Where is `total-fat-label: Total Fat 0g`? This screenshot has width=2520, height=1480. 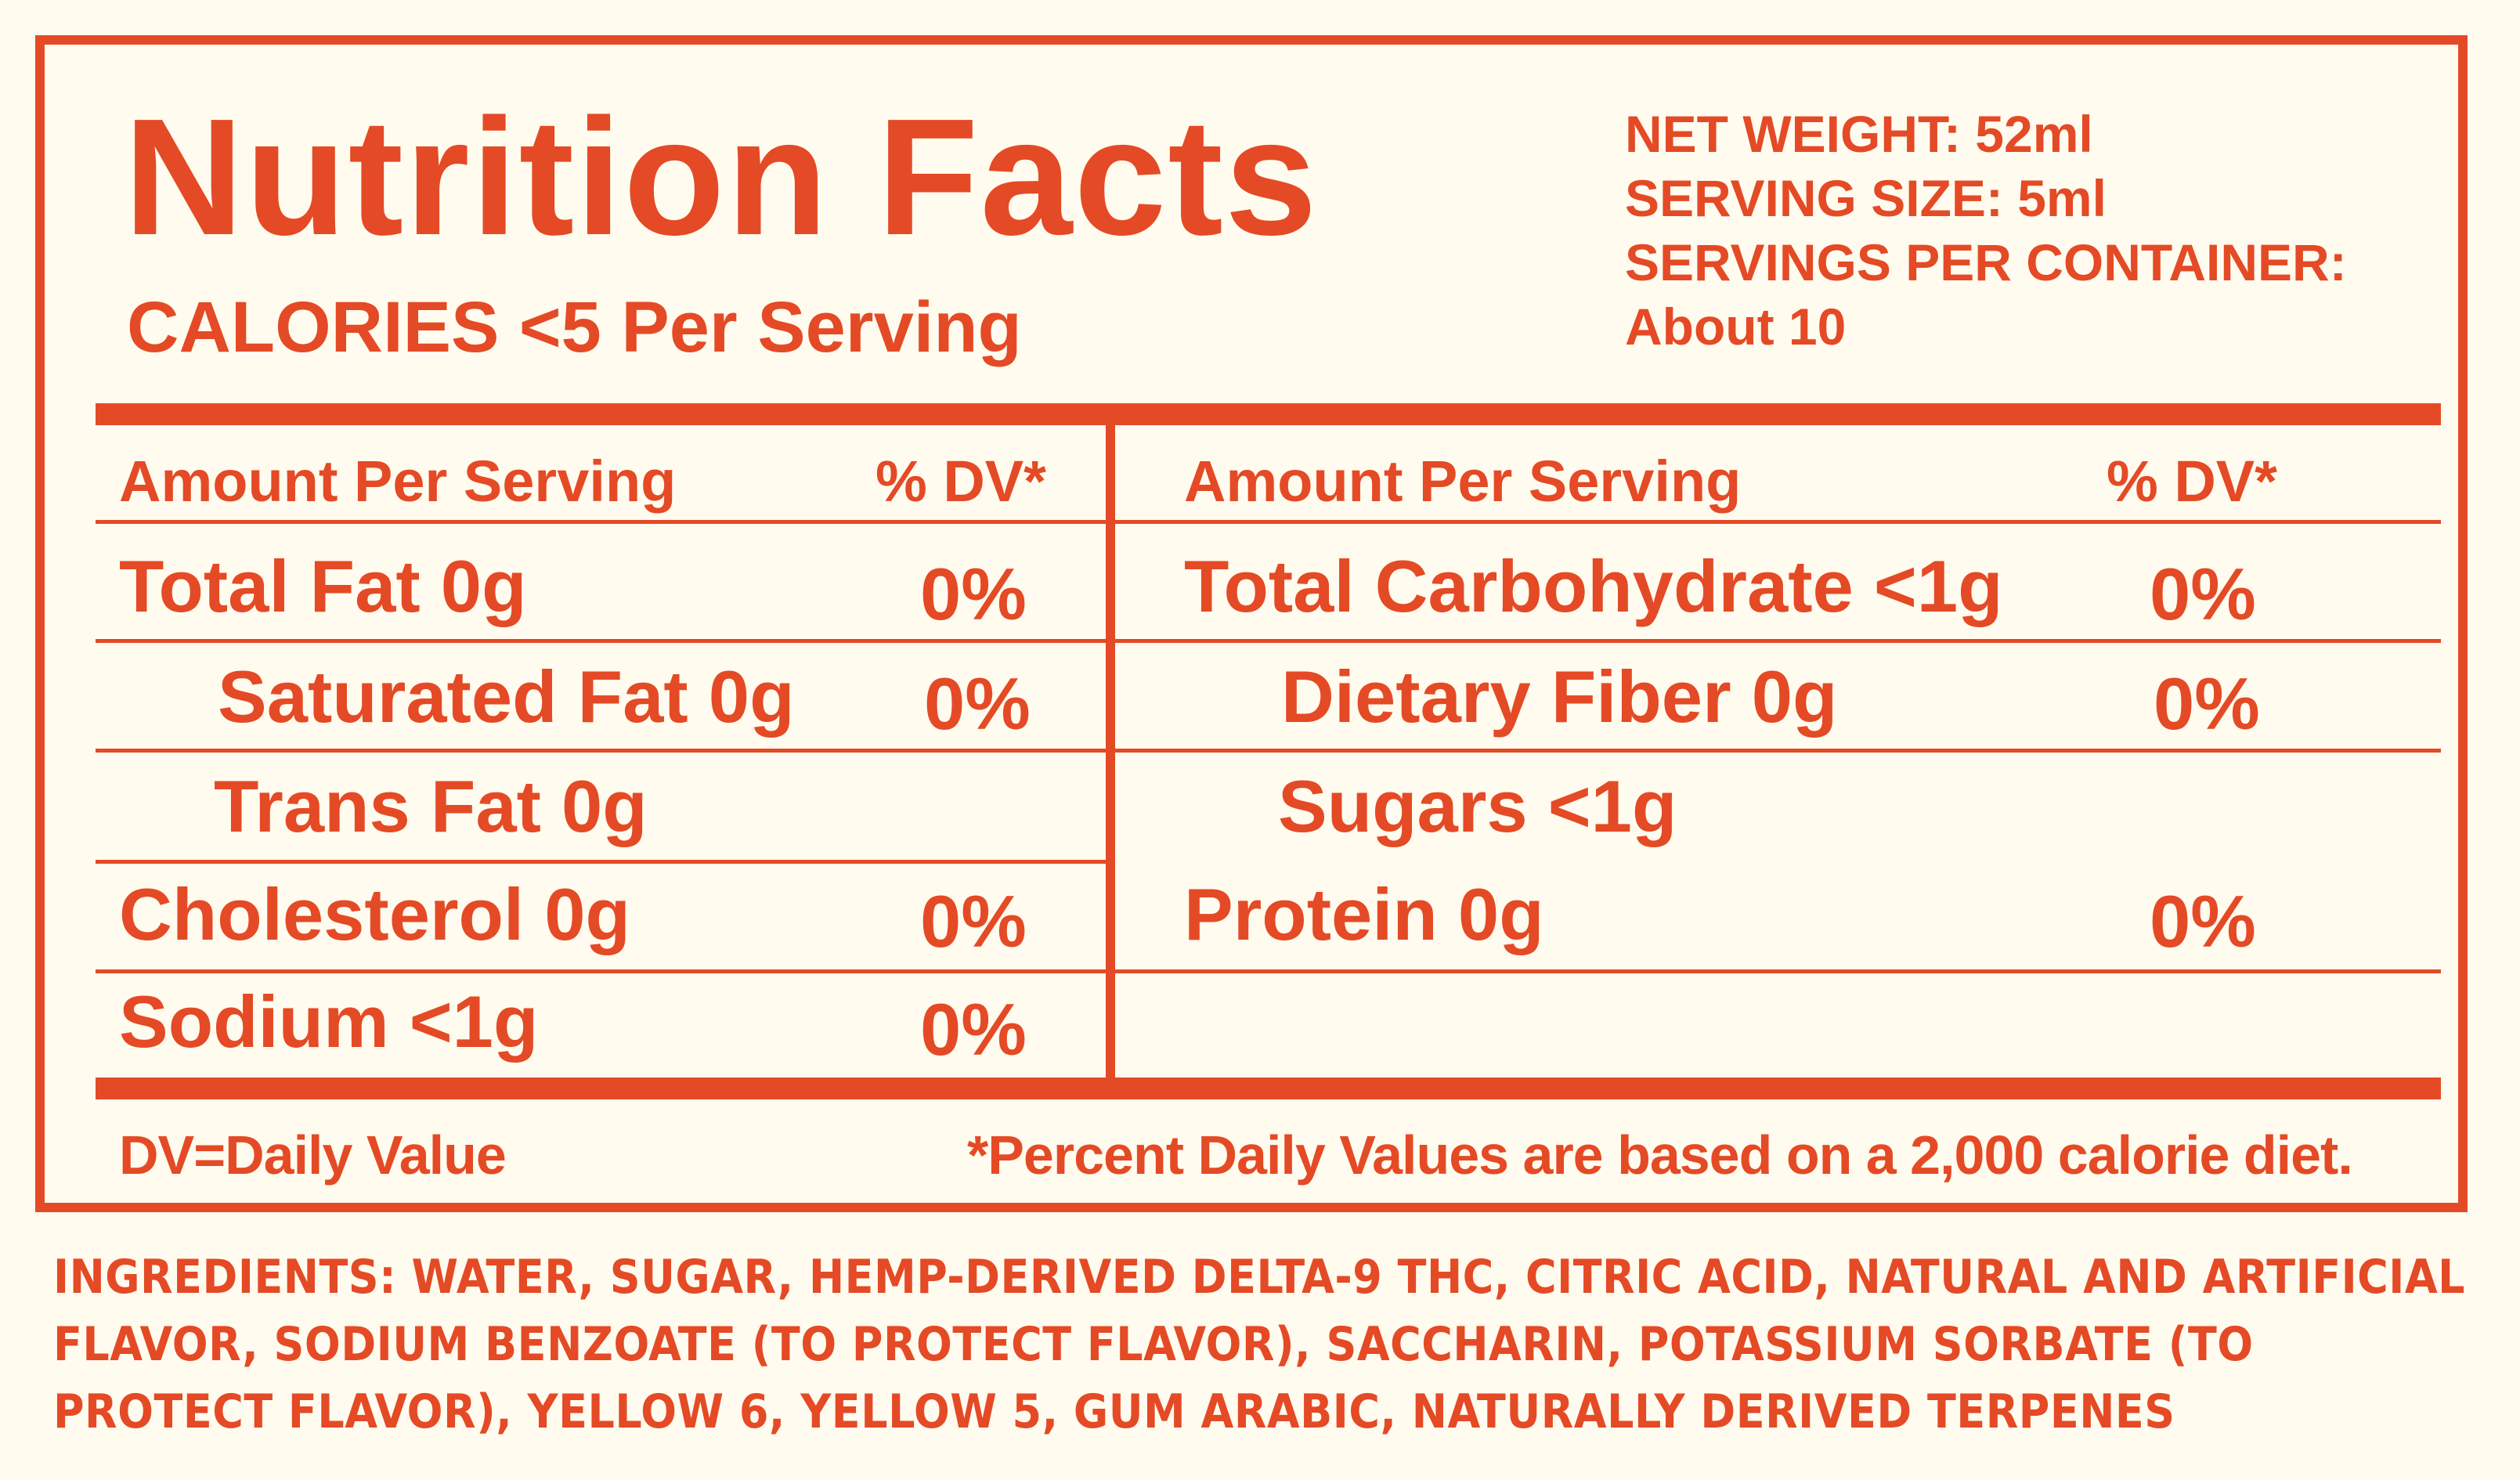
total-fat-label: Total Fat 0g is located at coordinates (323, 586).